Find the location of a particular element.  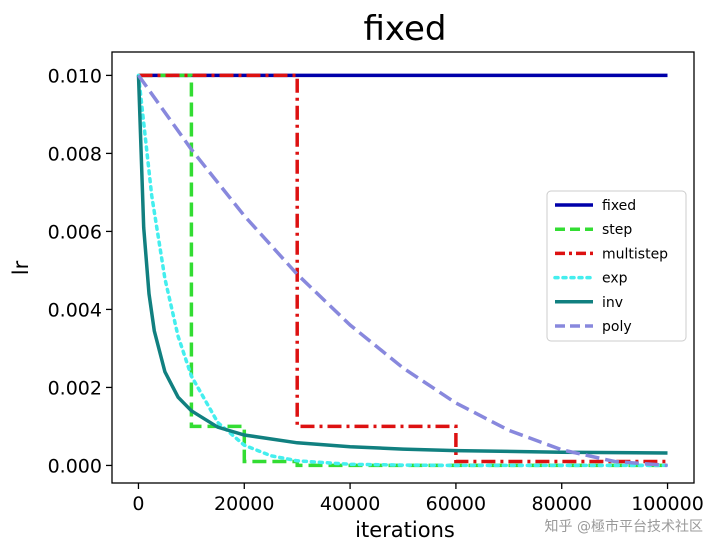

y-tick-label: 0.004 is located at coordinates (75, 310).